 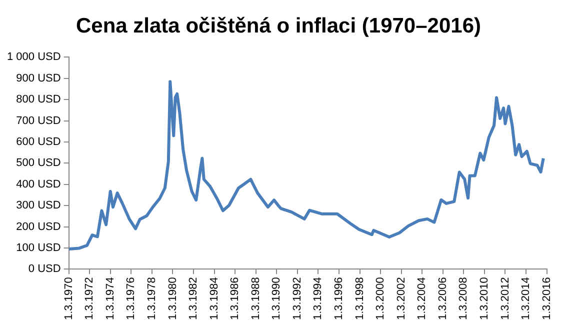 I want to click on x-tick-label: 1.3.2004, so click(x=422, y=298).